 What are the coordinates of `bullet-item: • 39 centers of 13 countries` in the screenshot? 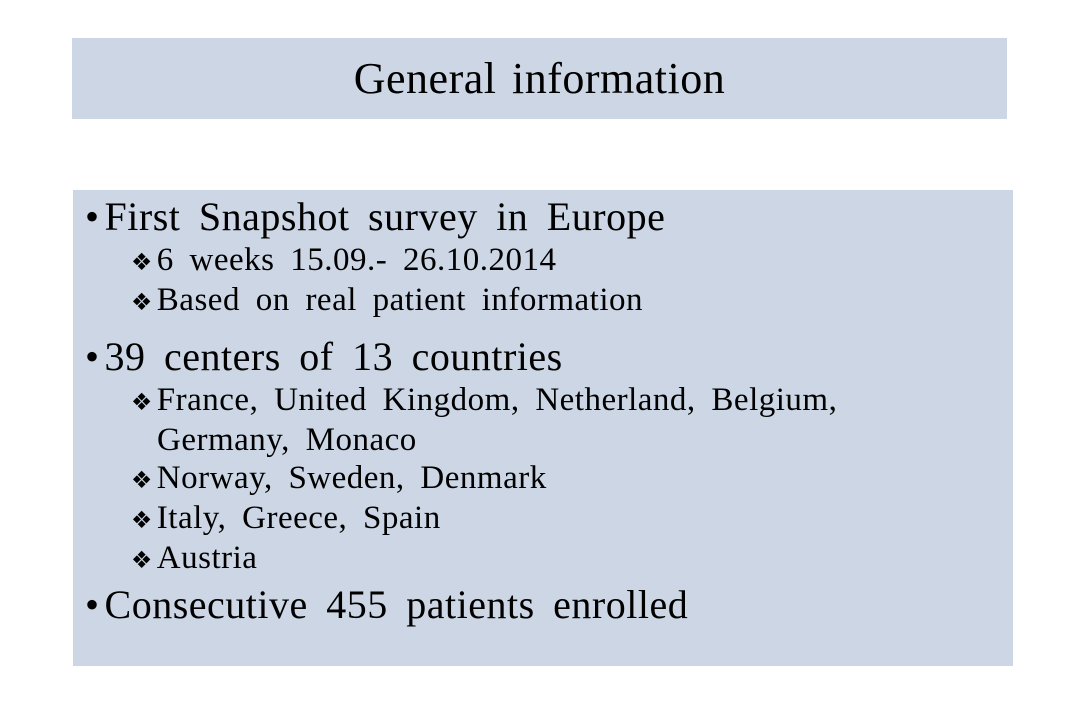 It's located at (543, 357).